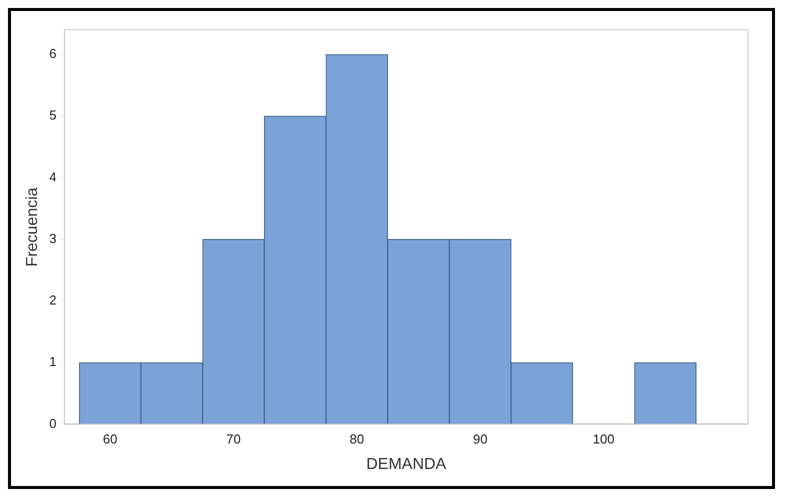 The image size is (787, 501). I want to click on y-tick-label: 2, so click(52, 300).